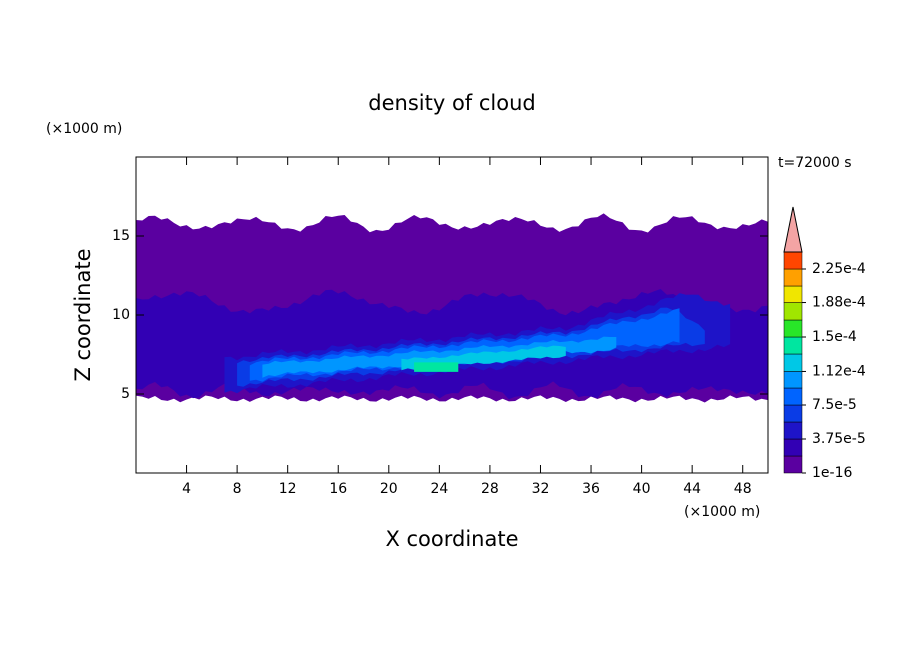  Describe the element at coordinates (839, 371) in the screenshot. I see `colorbar-label: 1.12e-4` at that location.